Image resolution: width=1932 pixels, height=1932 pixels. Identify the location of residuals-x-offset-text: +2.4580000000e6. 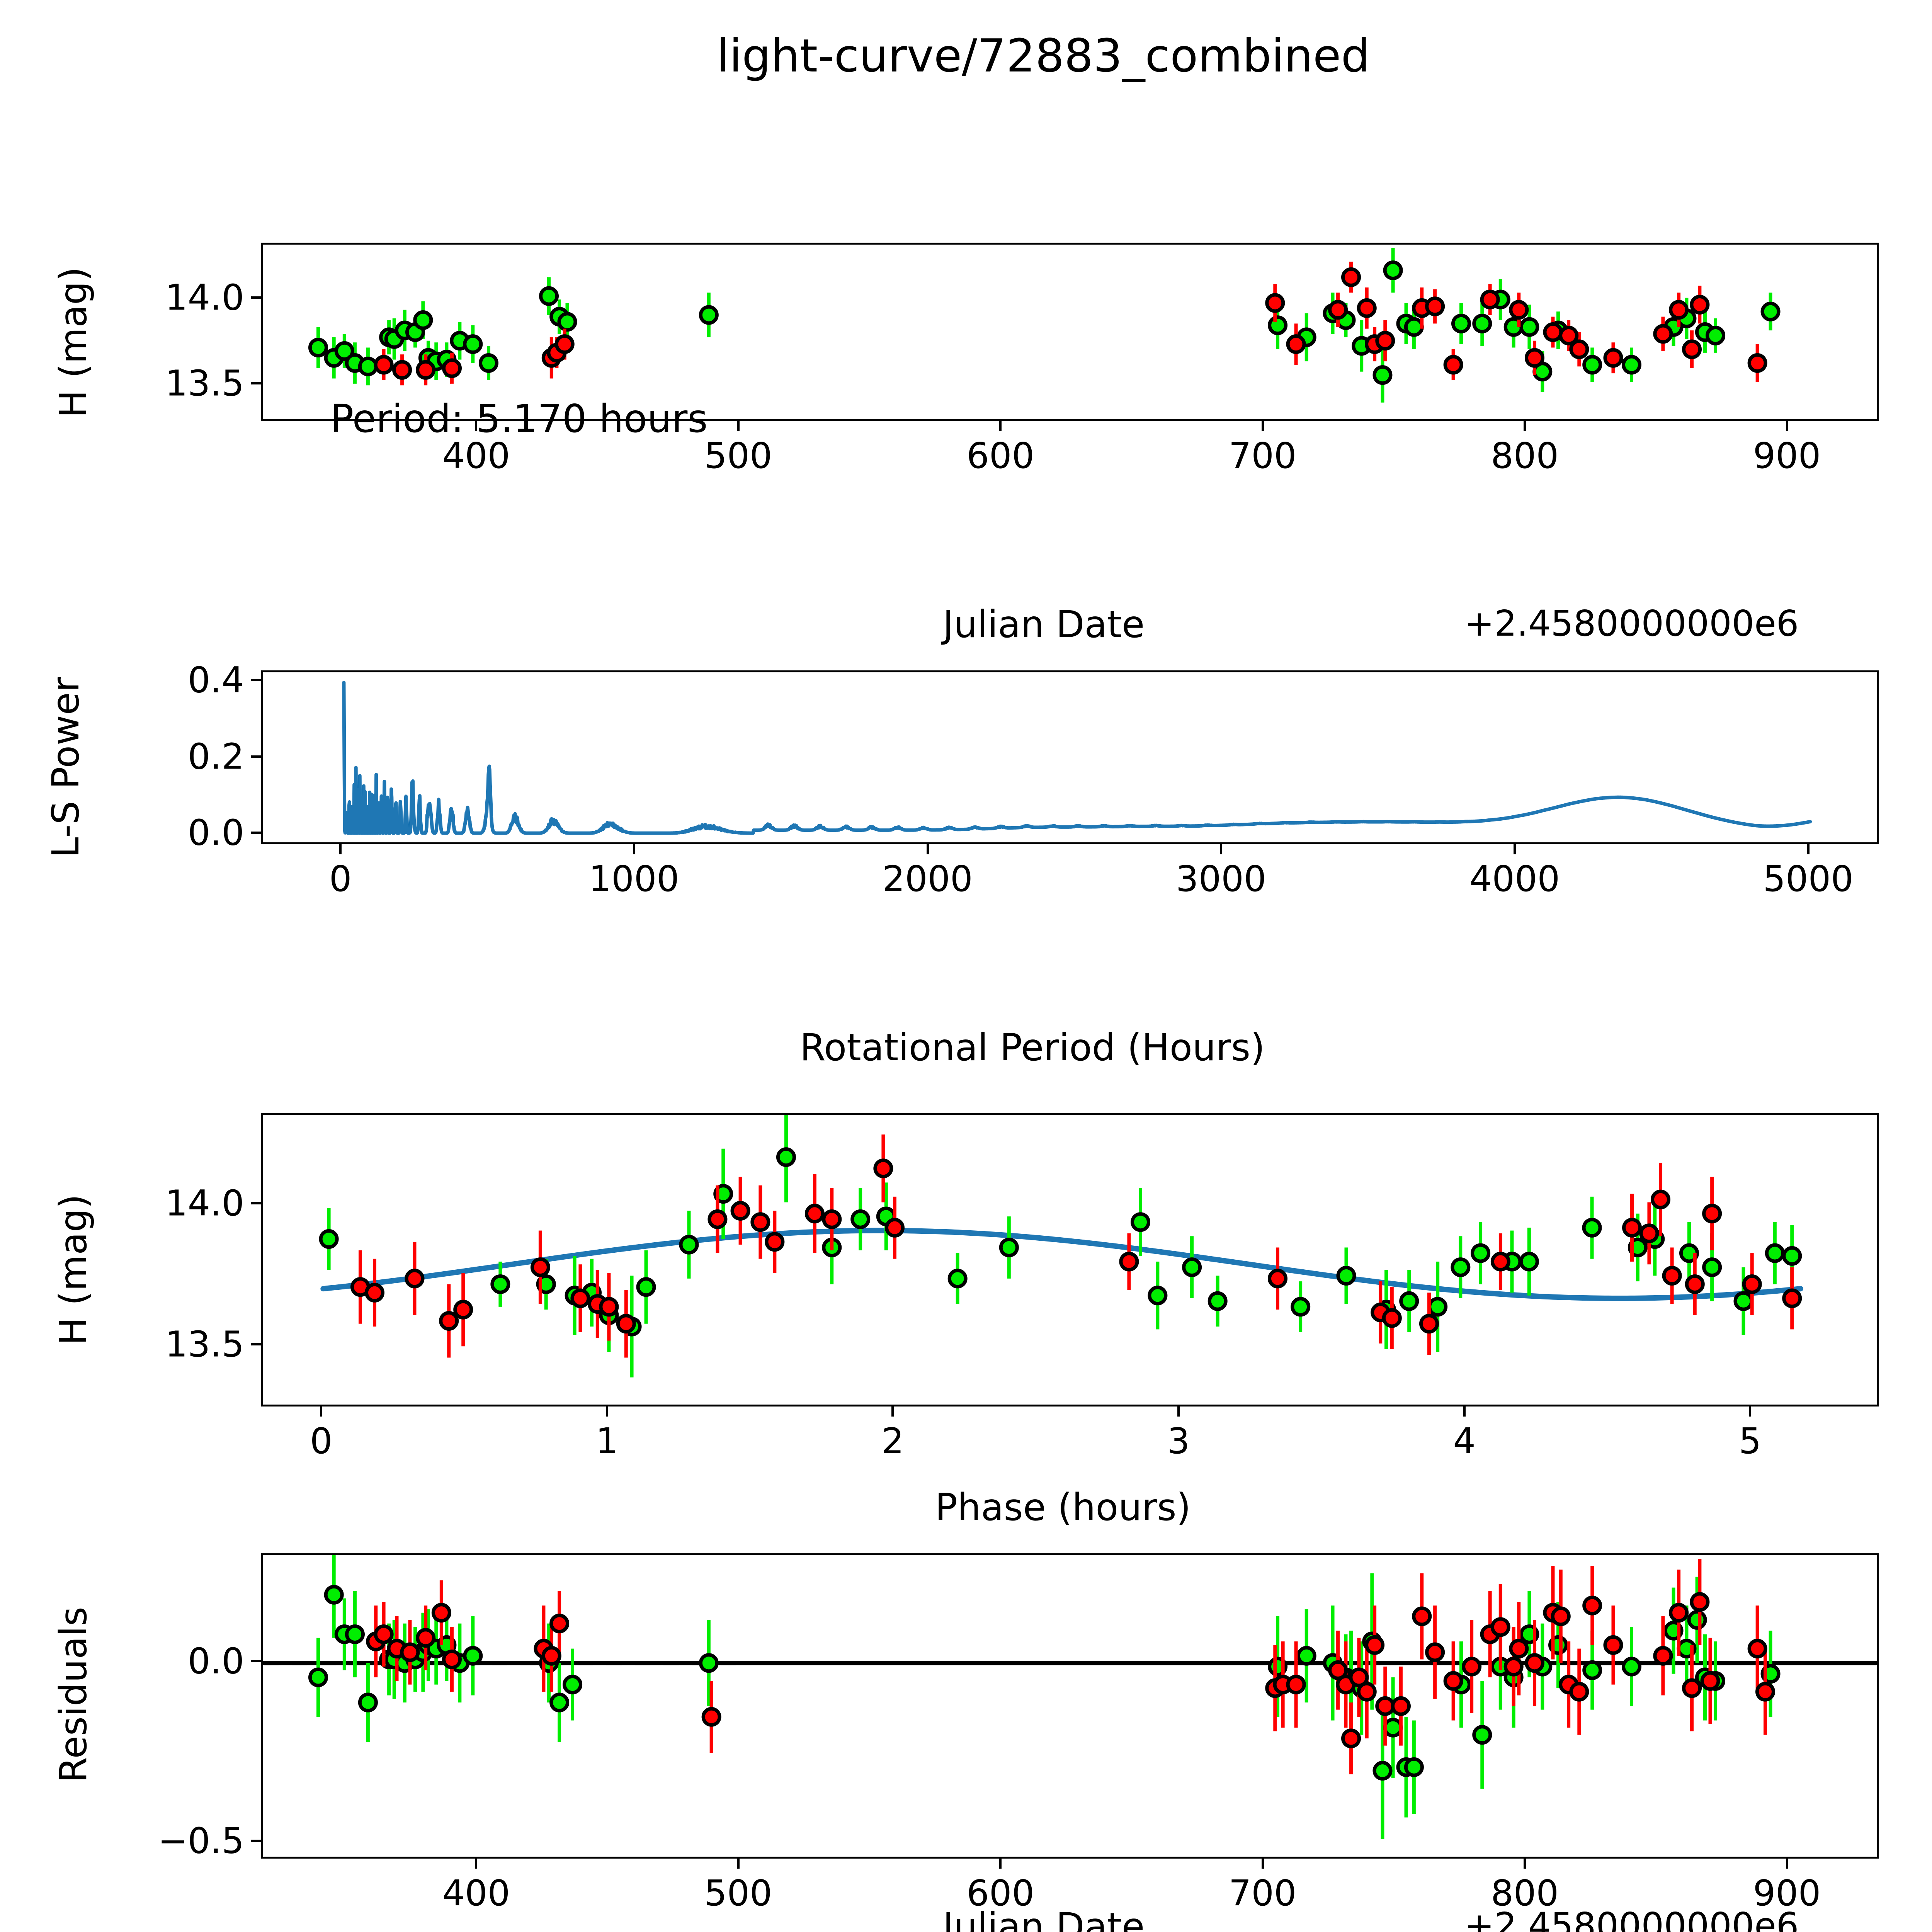
(1631, 1919).